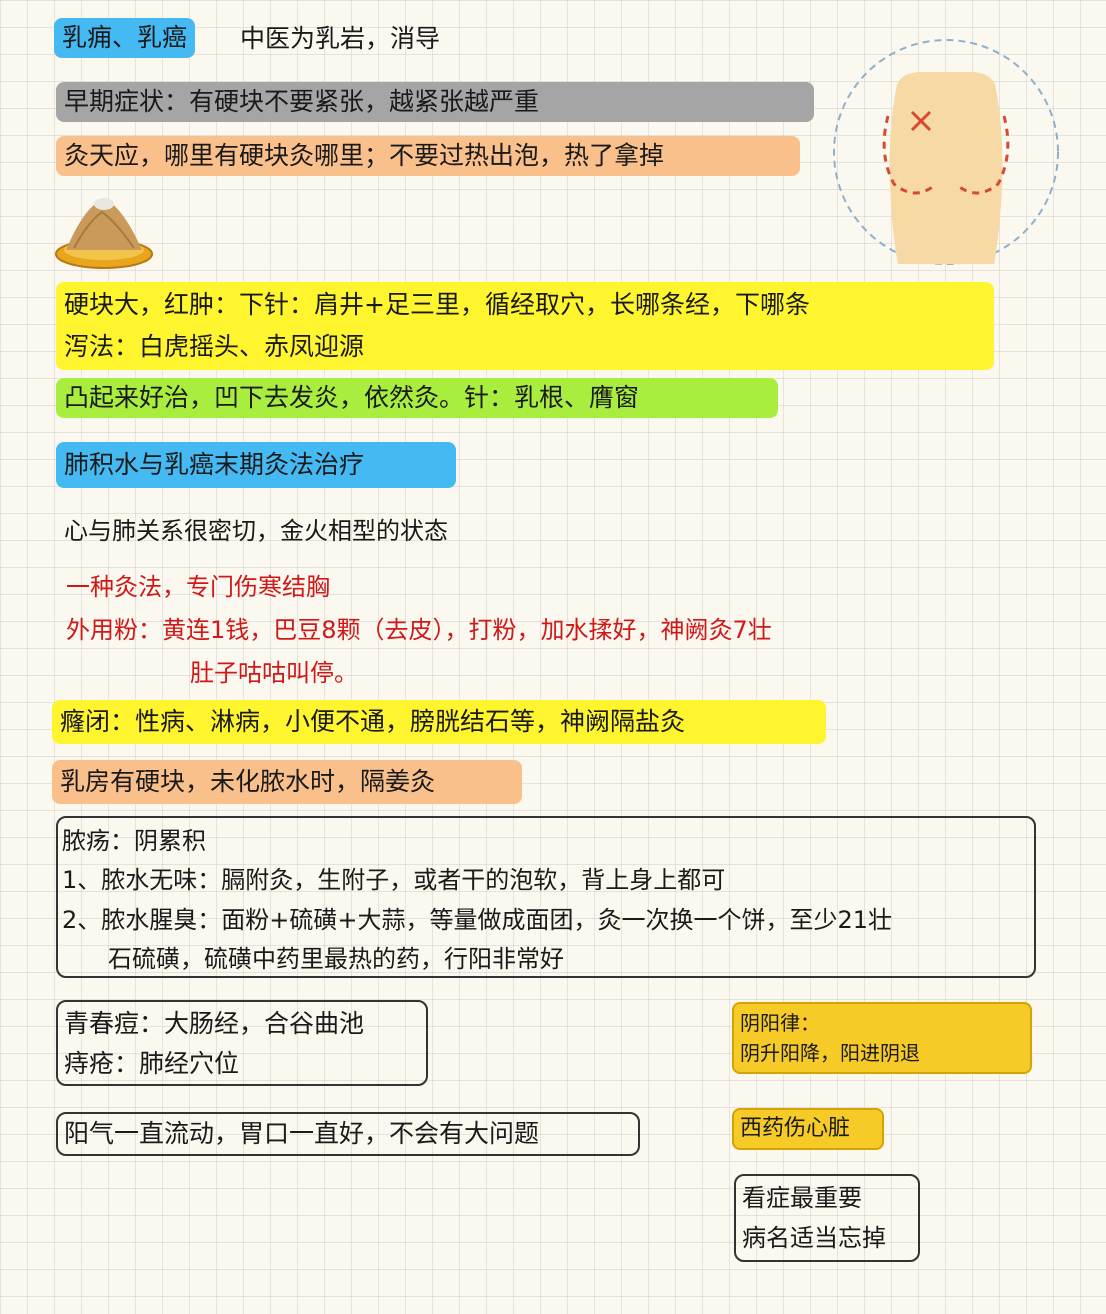  Describe the element at coordinates (814, 1238) in the screenshot. I see `symptom-line-2: 病名适当忘掉` at that location.